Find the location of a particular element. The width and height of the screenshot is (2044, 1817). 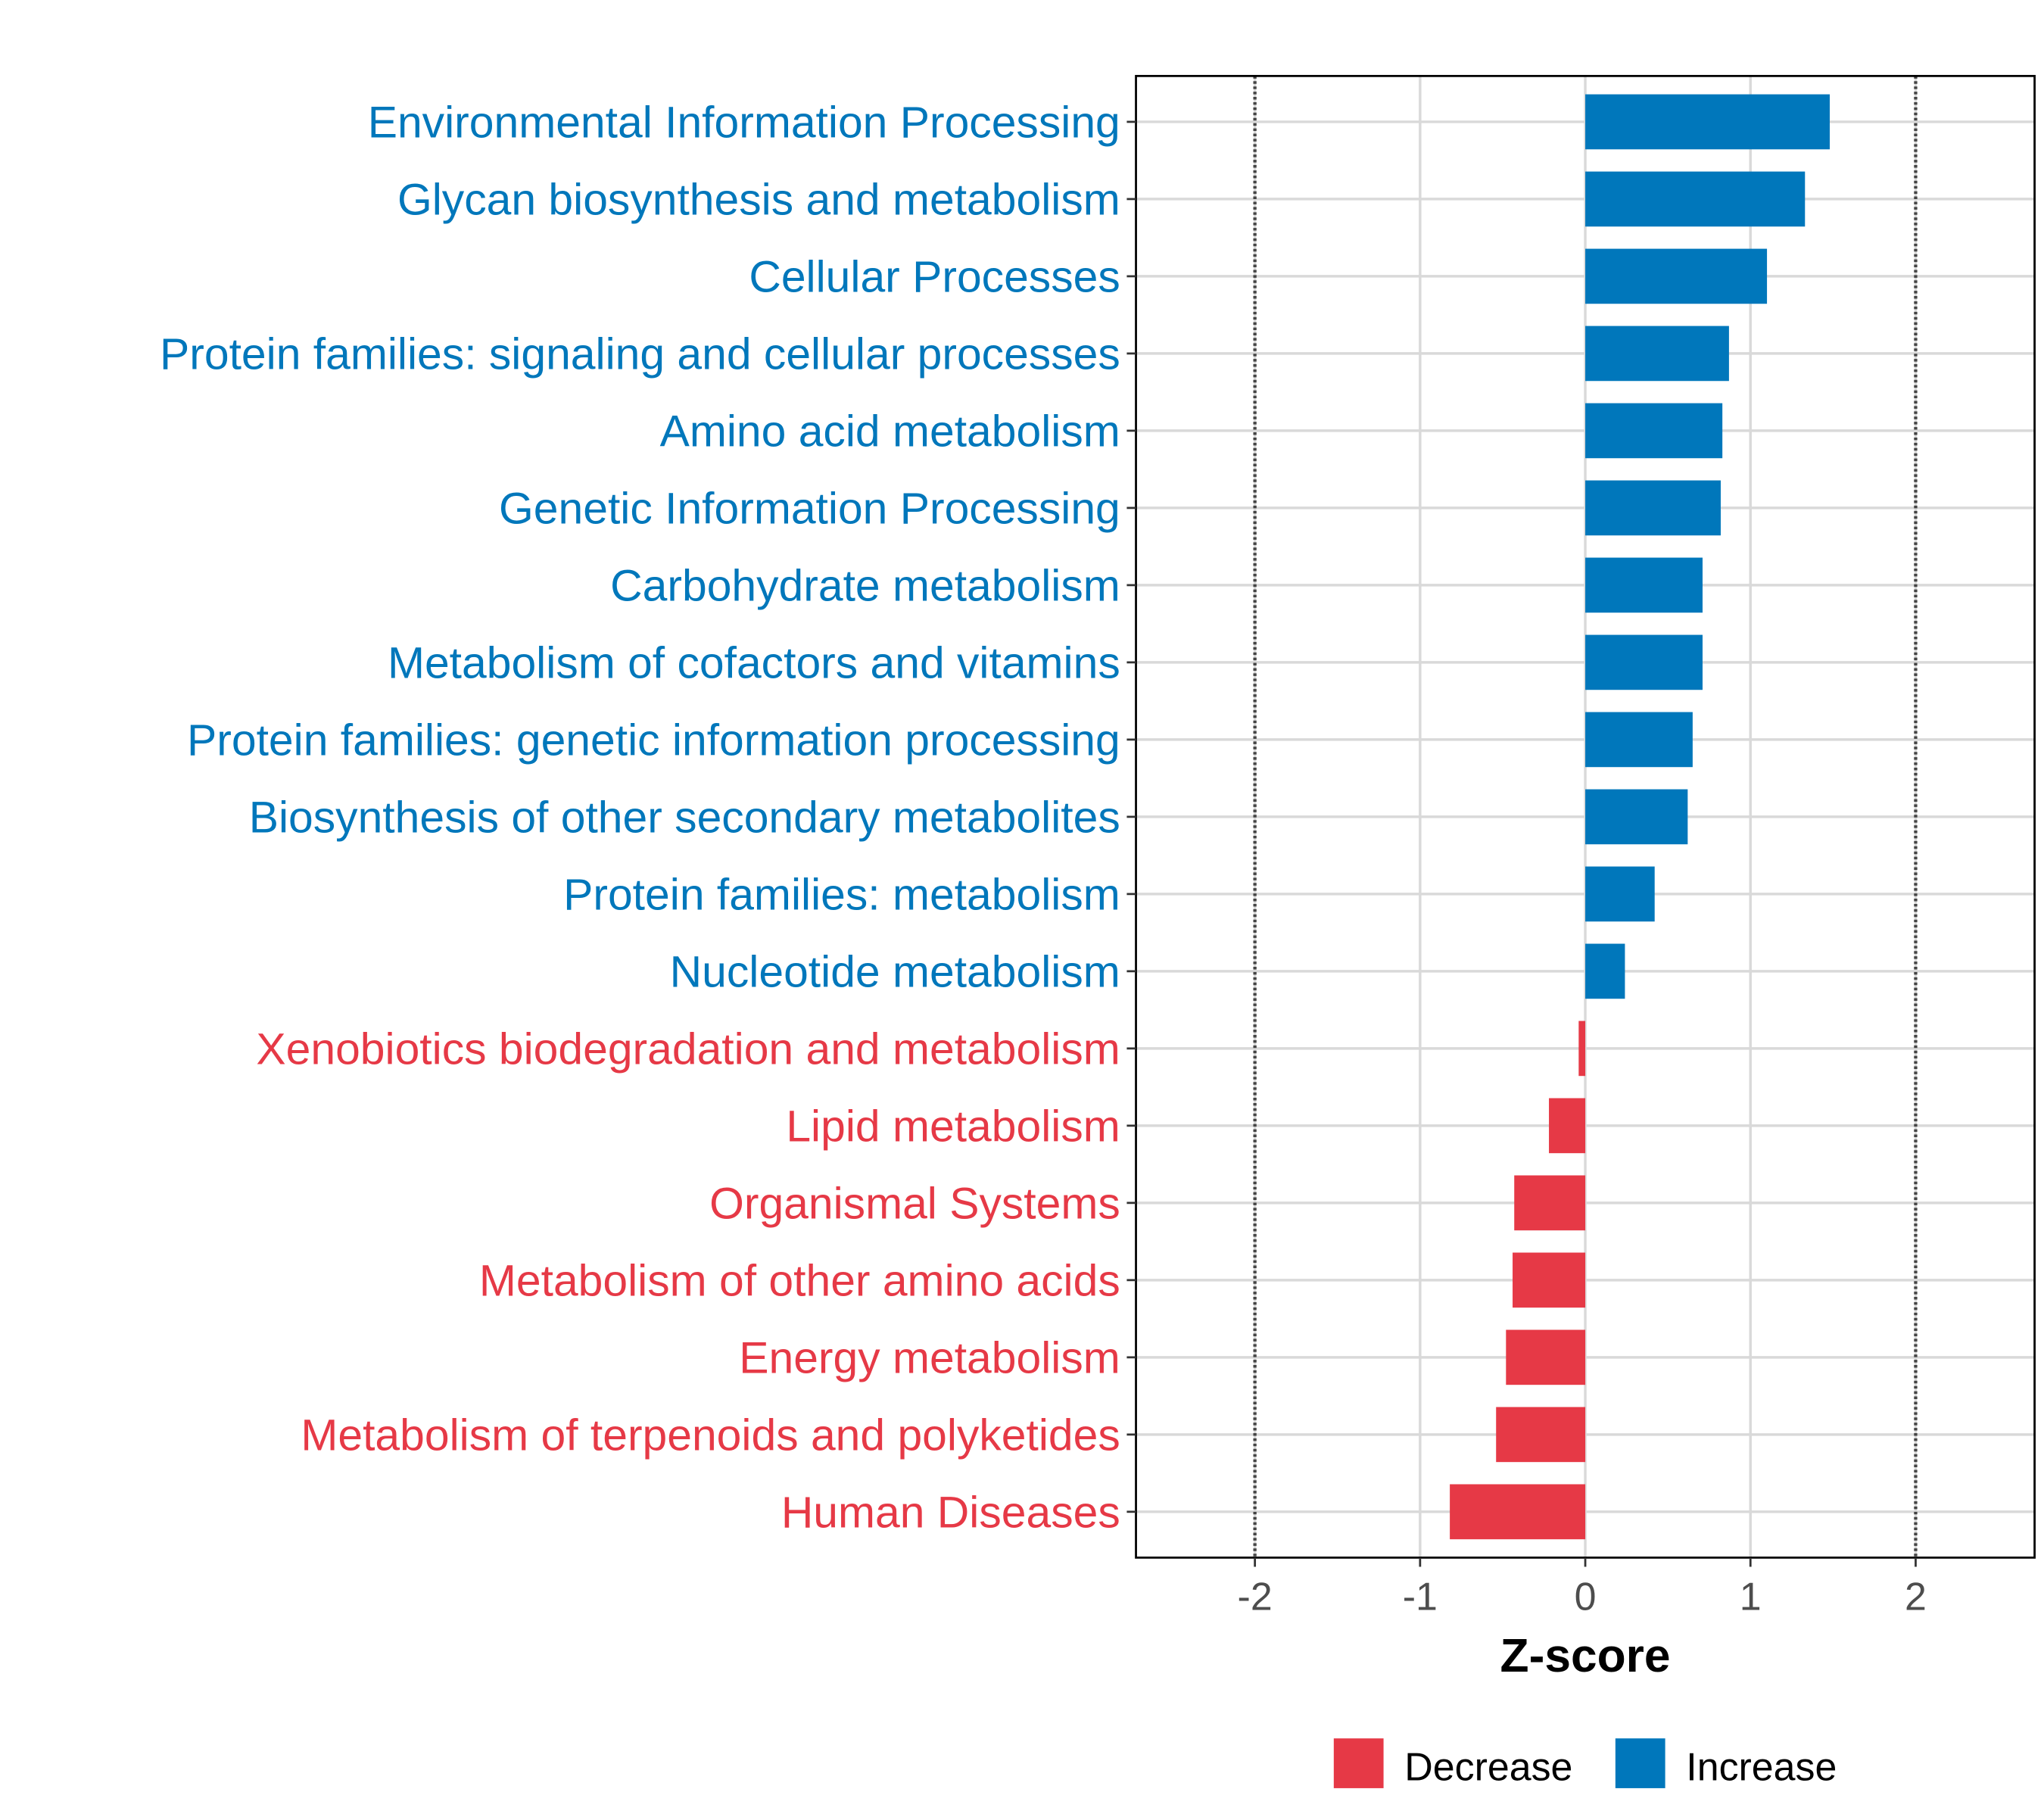

x-tick-label: 2 is located at coordinates (1916, 1597).